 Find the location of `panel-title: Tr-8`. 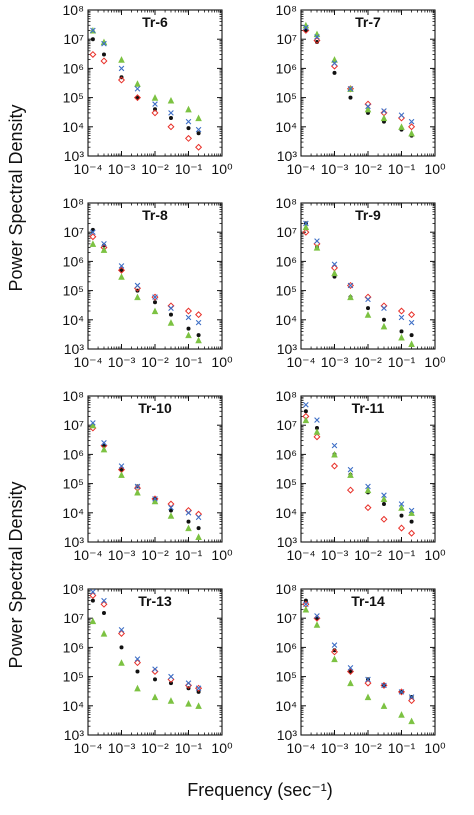

panel-title: Tr-8 is located at coordinates (155, 215).